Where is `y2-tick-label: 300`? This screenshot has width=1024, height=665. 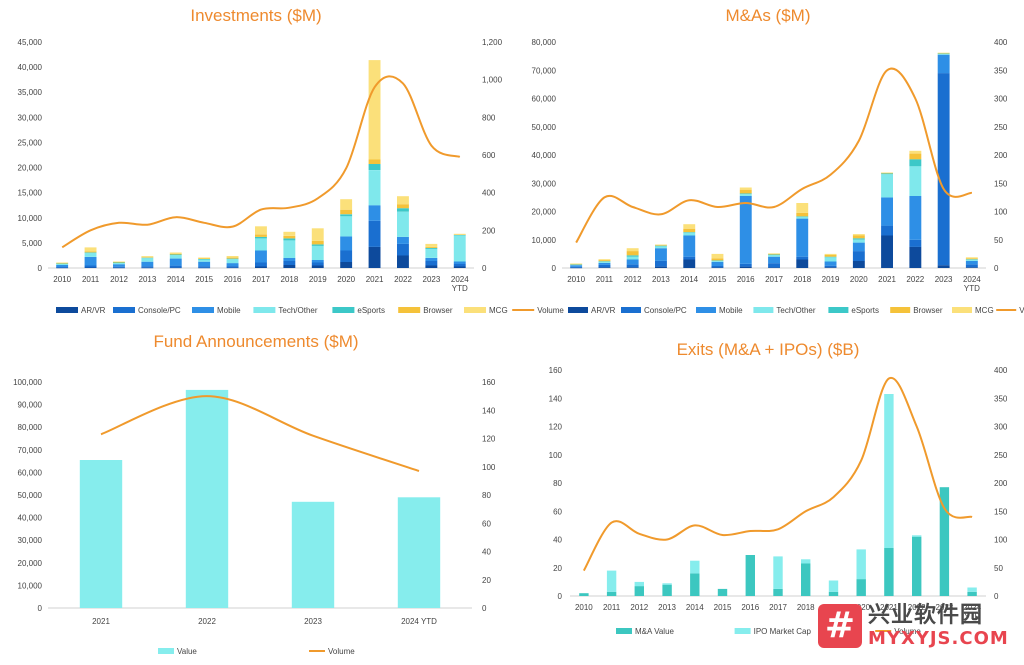
y2-tick-label: 300 is located at coordinates (1001, 99).